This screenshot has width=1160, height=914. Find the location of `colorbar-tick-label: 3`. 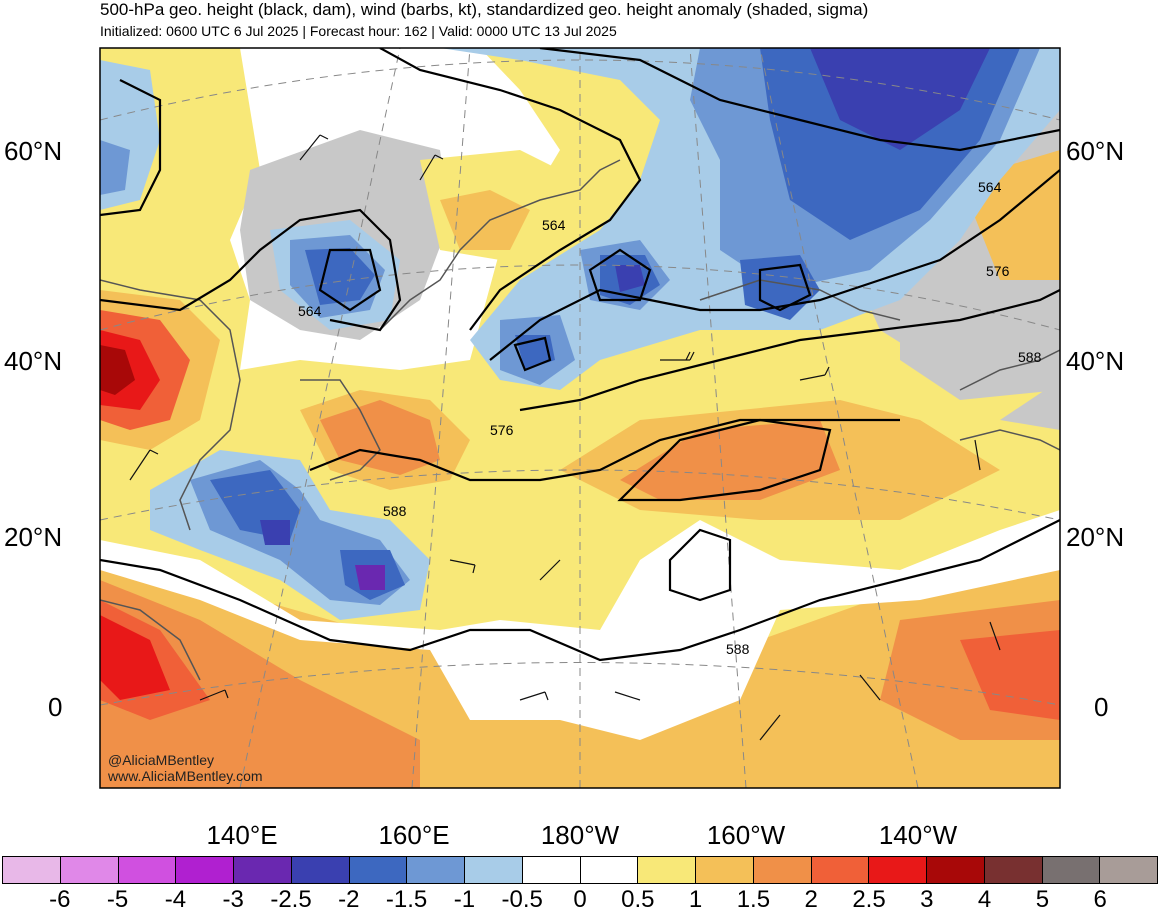

colorbar-tick-label: 3 is located at coordinates (927, 899).